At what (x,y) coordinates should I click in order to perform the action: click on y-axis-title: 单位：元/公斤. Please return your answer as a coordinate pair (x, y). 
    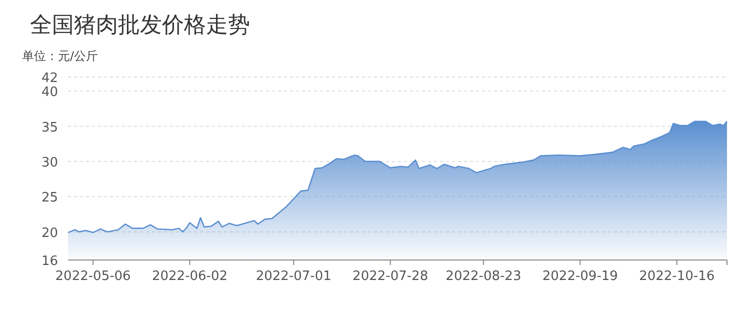
    Looking at the image, I should click on (60, 56).